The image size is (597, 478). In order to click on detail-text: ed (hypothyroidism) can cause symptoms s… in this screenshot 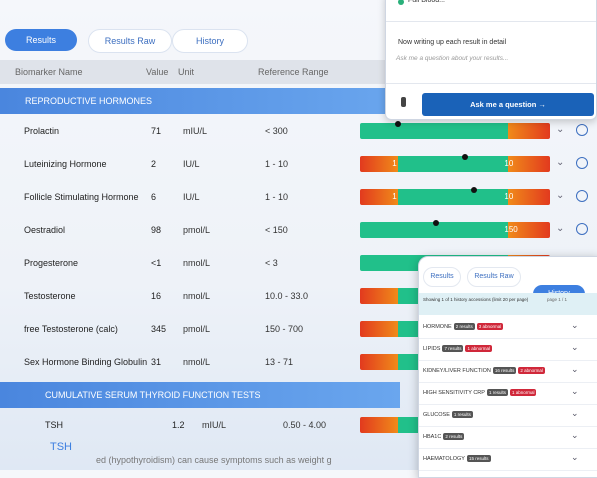, I will do `click(214, 460)`.